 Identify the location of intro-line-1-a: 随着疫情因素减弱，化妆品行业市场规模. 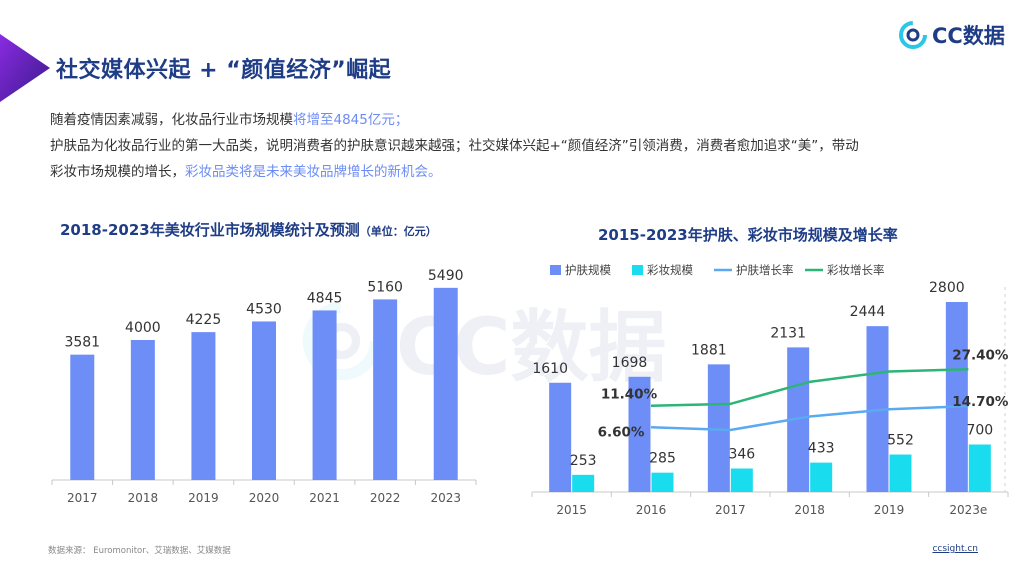
(171, 120).